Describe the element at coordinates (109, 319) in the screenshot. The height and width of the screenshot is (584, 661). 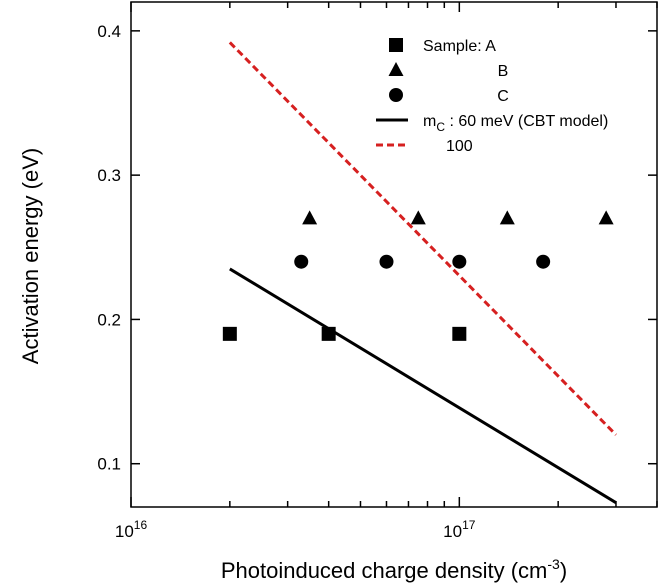
I see `y-tick-label: 0.2` at that location.